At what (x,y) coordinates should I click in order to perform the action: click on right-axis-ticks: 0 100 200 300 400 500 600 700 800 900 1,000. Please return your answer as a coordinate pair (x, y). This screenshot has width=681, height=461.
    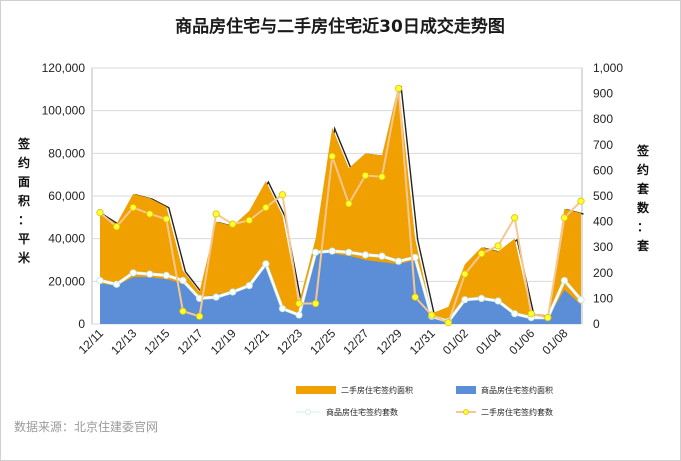
    Looking at the image, I should click on (608, 196).